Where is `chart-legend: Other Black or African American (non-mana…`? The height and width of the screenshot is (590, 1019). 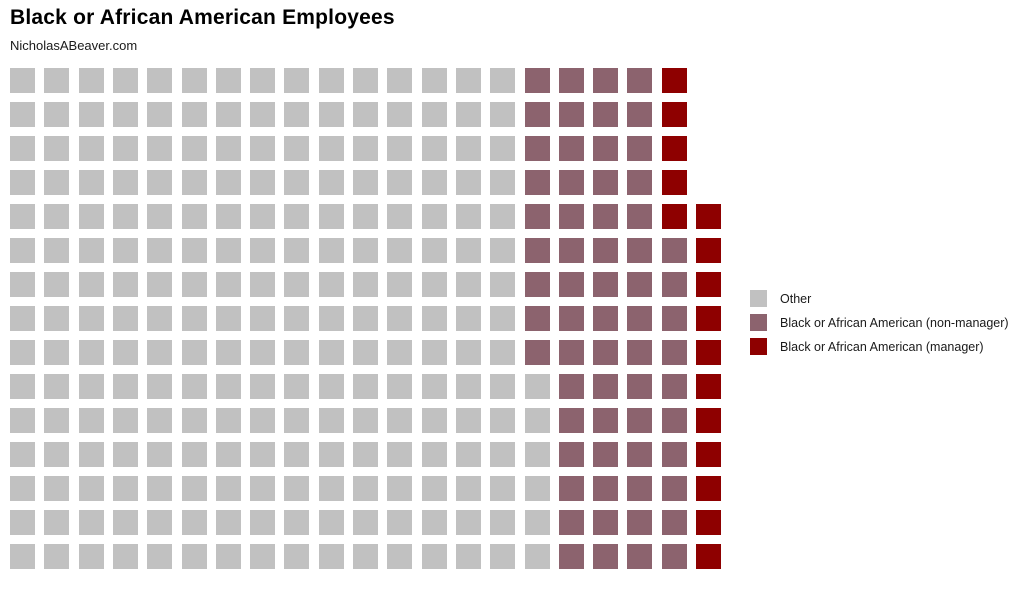
chart-legend: Other Black or African American (non-mana… is located at coordinates (879, 326).